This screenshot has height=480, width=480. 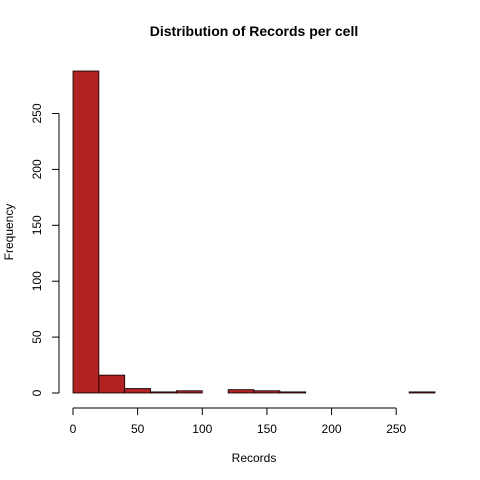 I want to click on x-axis: 0 50 100 150 200 250, so click(x=238, y=421).